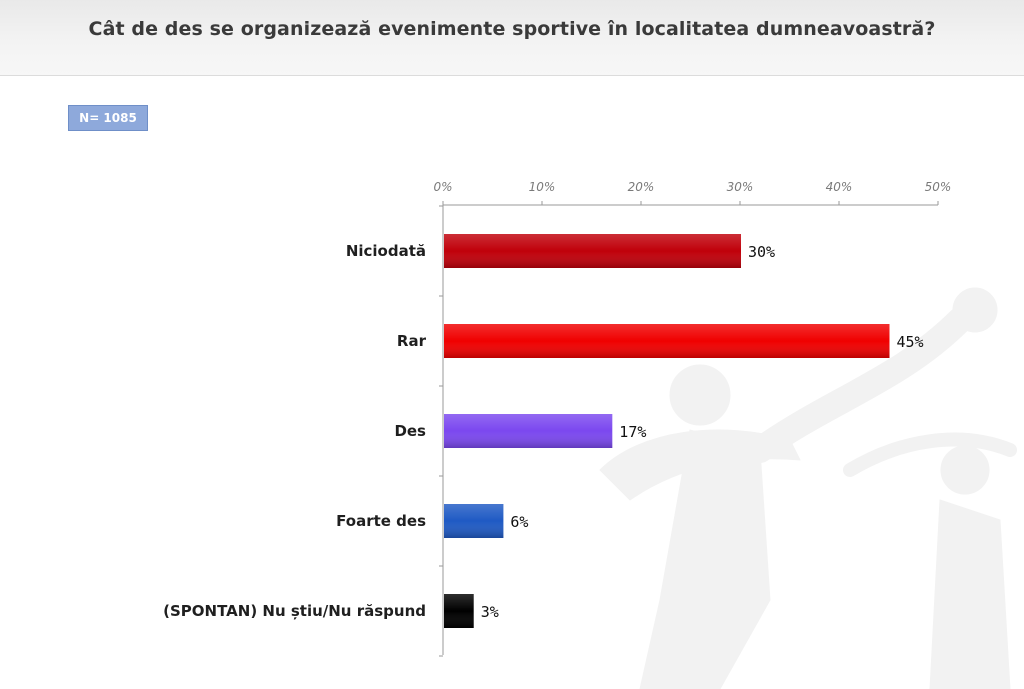 Image resolution: width=1024 pixels, height=689 pixels. What do you see at coordinates (490, 612) in the screenshot?
I see `data-label: 3%` at bounding box center [490, 612].